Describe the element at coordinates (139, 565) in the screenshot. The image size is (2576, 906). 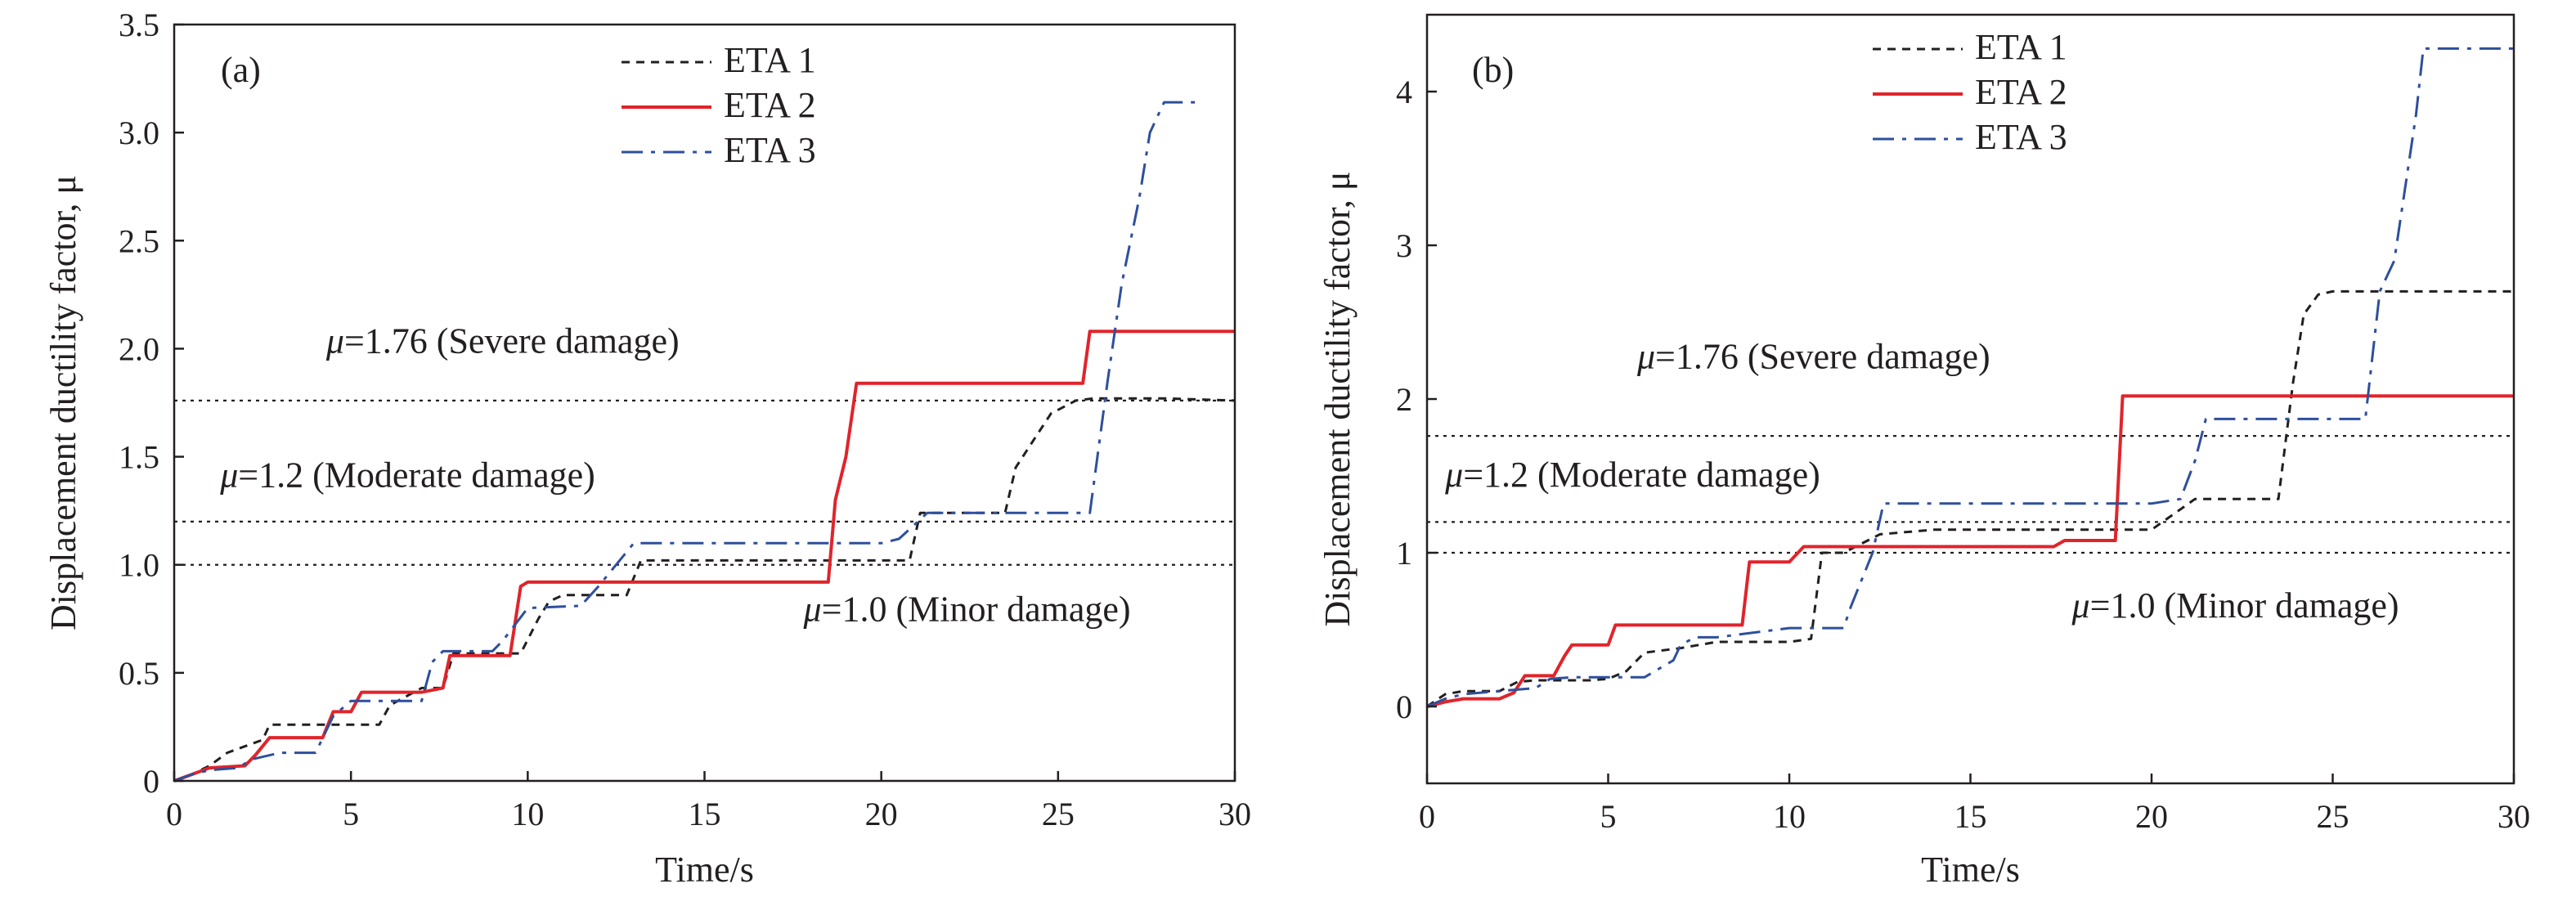
I see `y-tick-label: 1.0` at that location.